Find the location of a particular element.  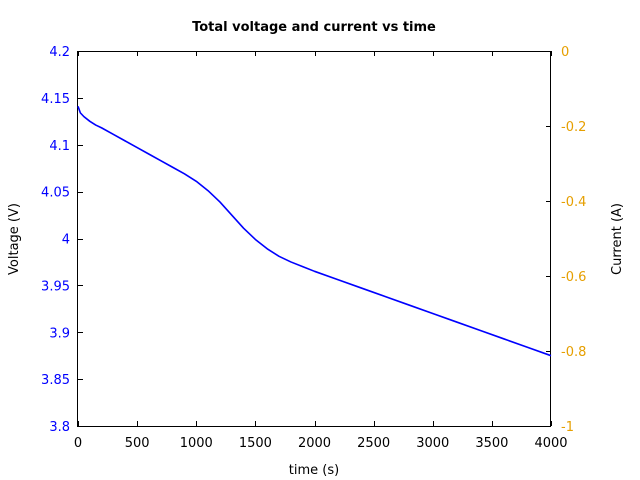

y2-tick-label: -0.6 is located at coordinates (573, 277).